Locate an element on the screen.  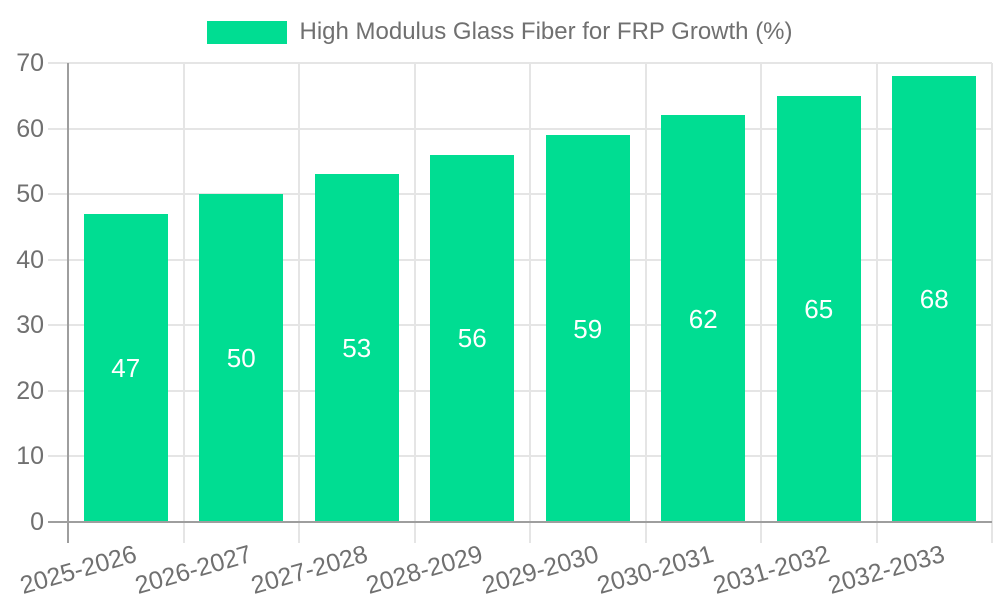
y-axis-tick-label: 70 is located at coordinates (30, 63).